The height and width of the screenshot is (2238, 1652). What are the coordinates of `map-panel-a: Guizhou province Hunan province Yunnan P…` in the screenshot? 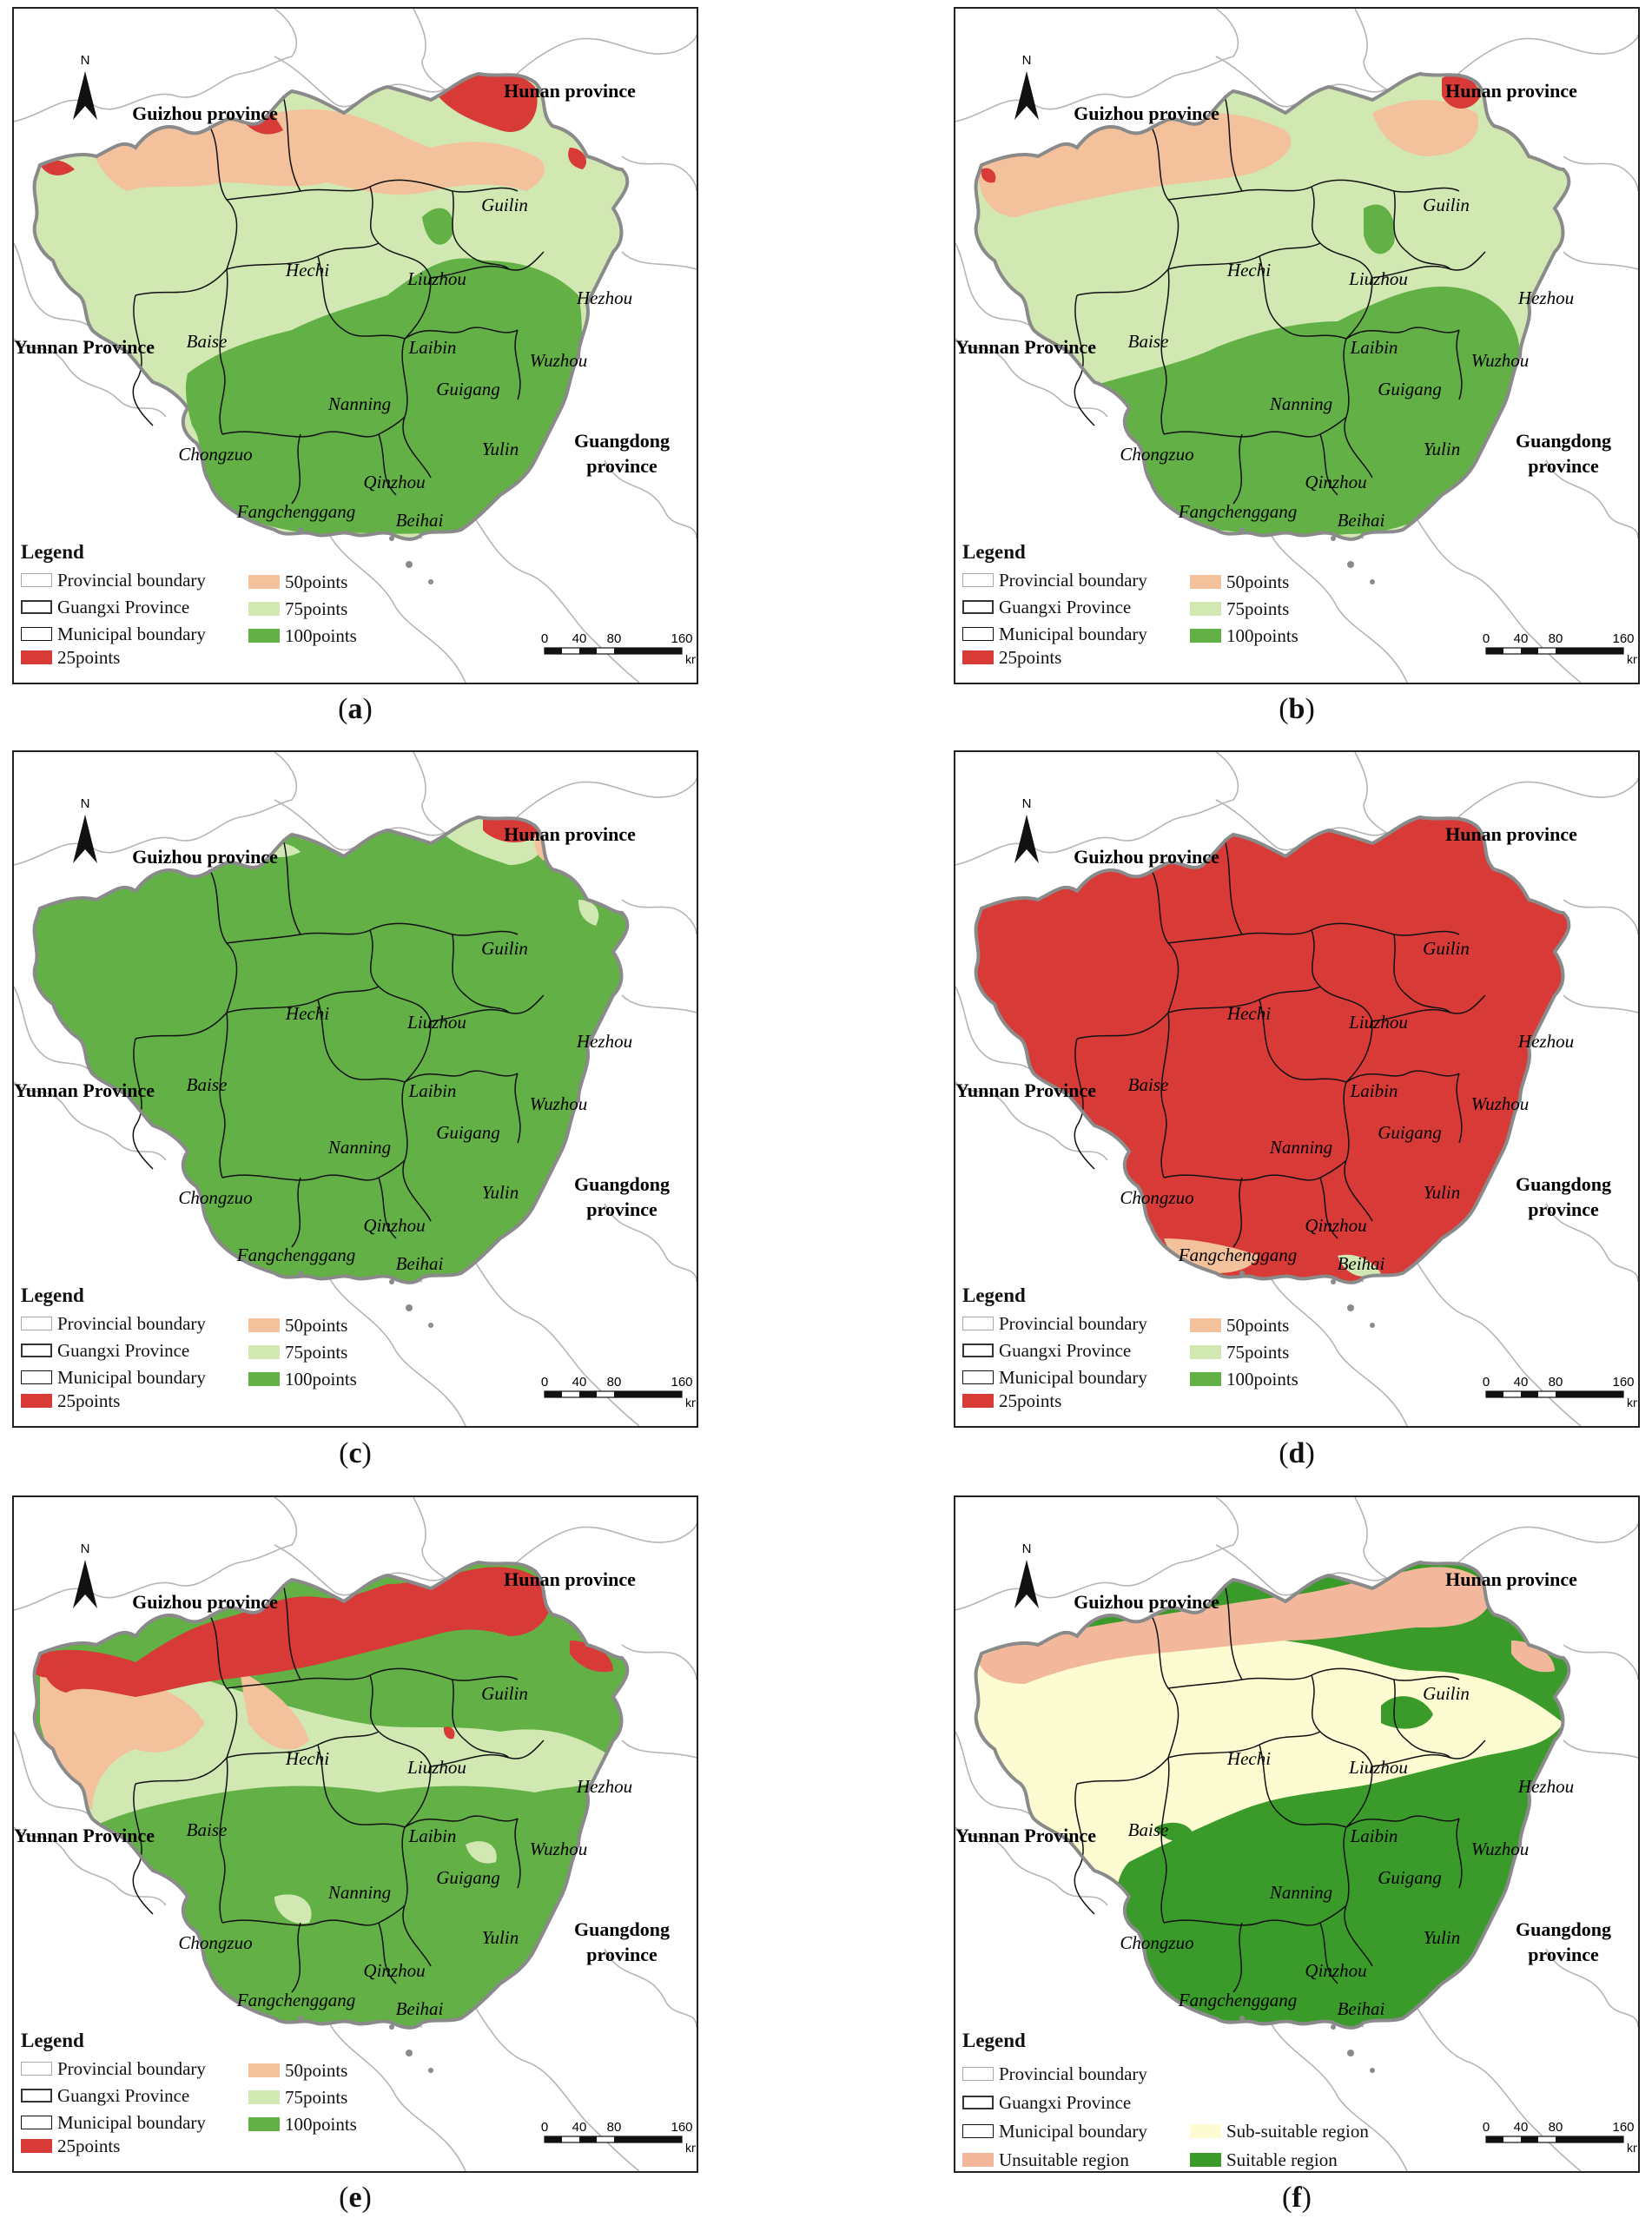 It's located at (355, 345).